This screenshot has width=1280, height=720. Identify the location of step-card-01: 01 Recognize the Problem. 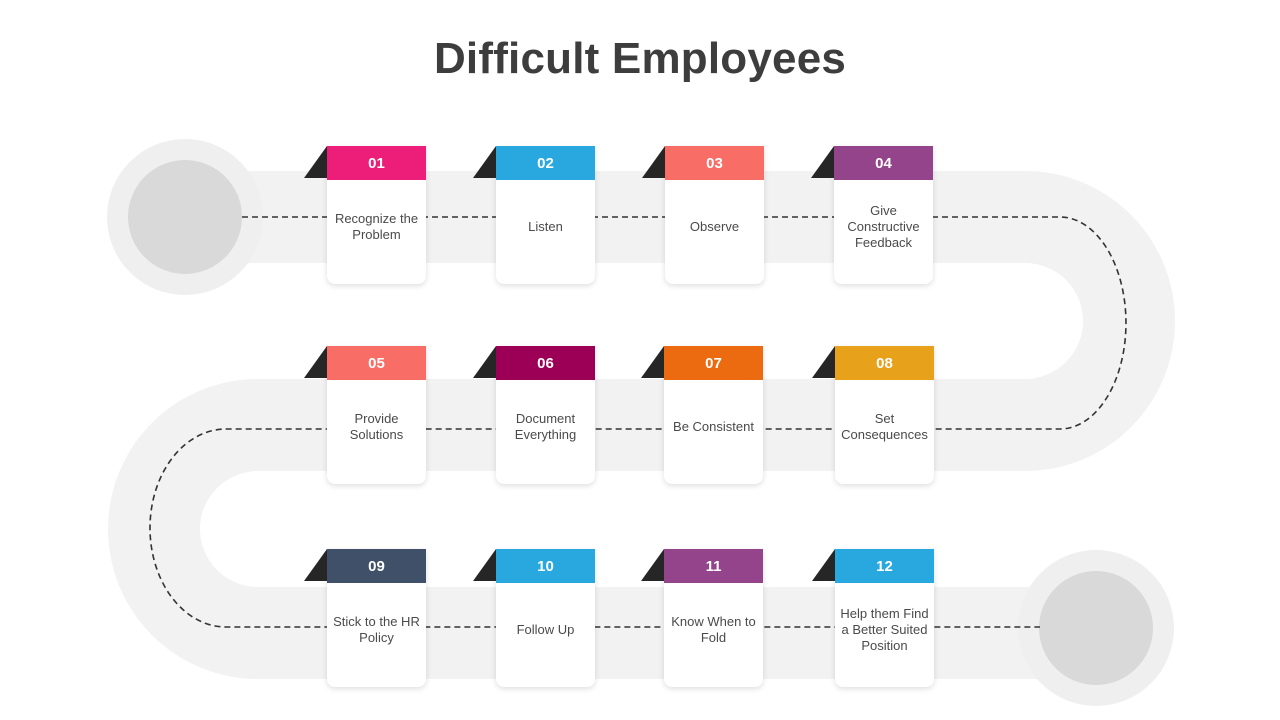
(365, 215).